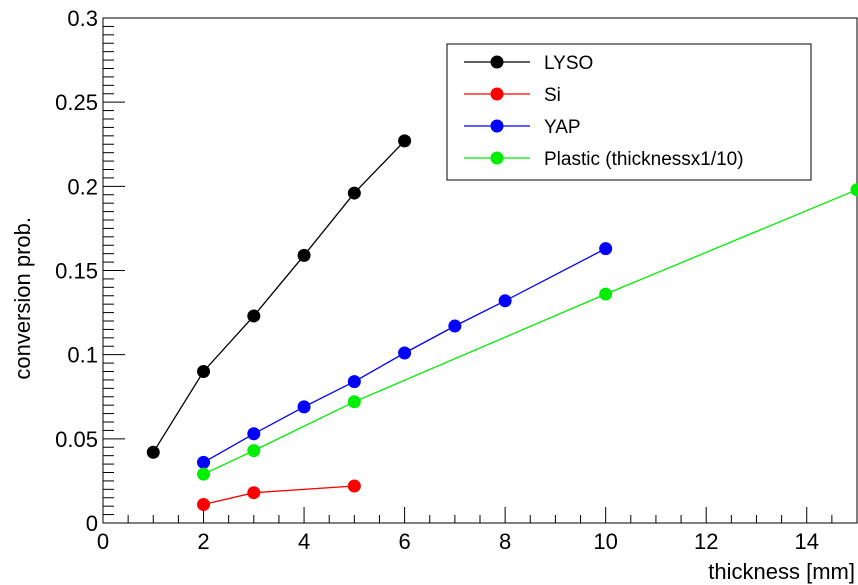 The height and width of the screenshot is (585, 858). I want to click on y-tick-label: 0.1, so click(82, 355).